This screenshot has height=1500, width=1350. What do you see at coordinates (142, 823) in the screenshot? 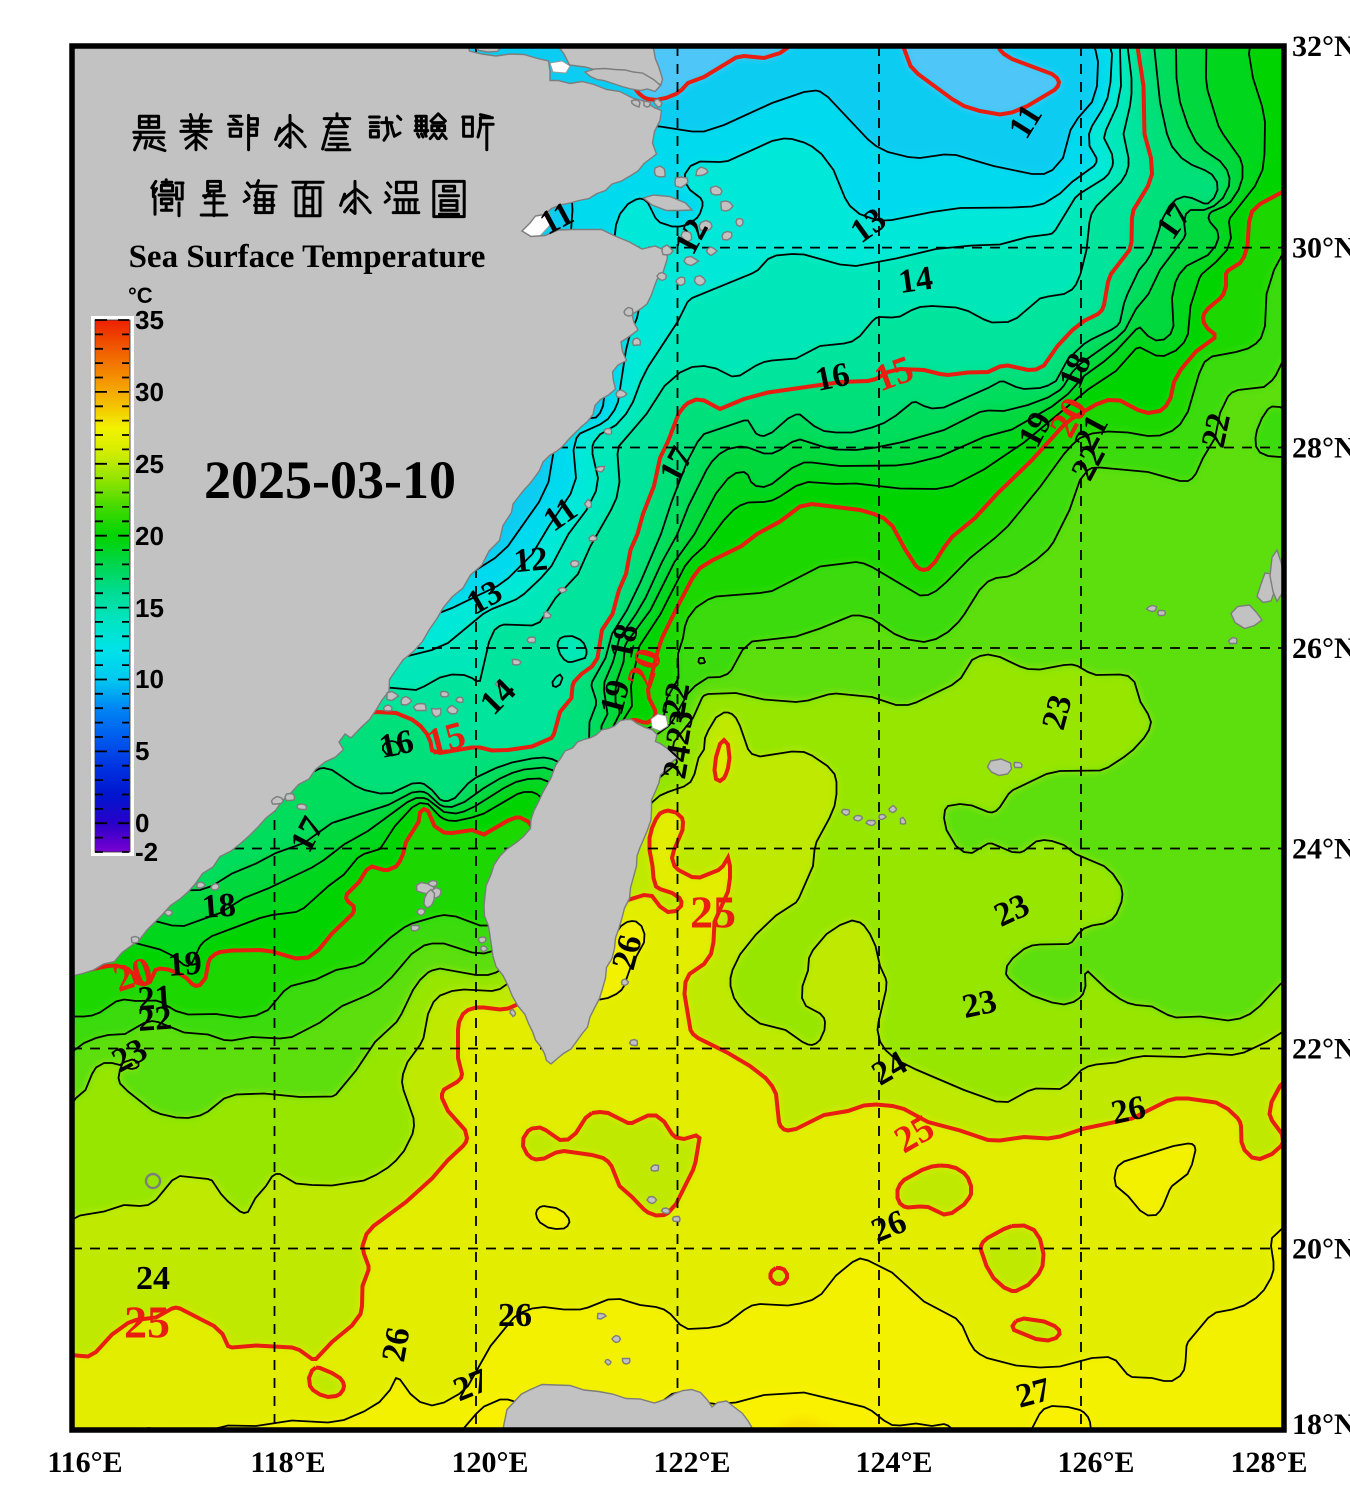
I see `svg-text: 0` at bounding box center [142, 823].